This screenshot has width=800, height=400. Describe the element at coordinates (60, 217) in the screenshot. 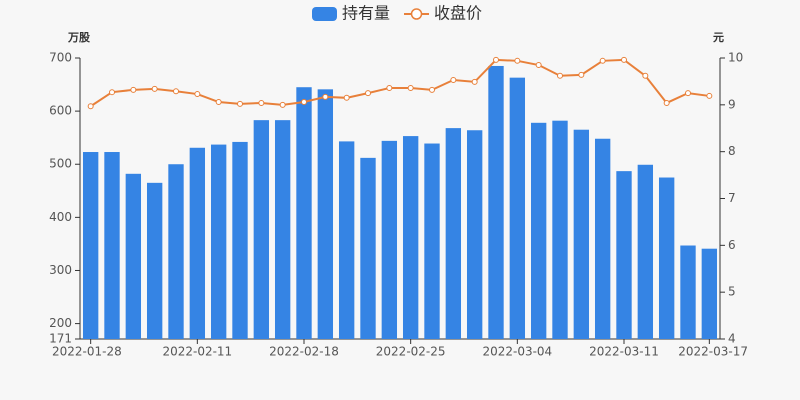

I see `y-tick-label: 400` at that location.